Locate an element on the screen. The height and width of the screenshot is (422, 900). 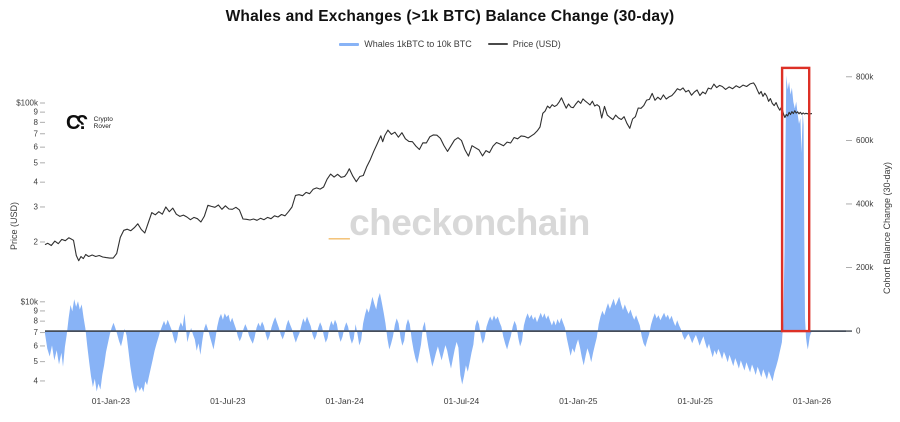
balance-tick-label: 600k is located at coordinates (865, 140).